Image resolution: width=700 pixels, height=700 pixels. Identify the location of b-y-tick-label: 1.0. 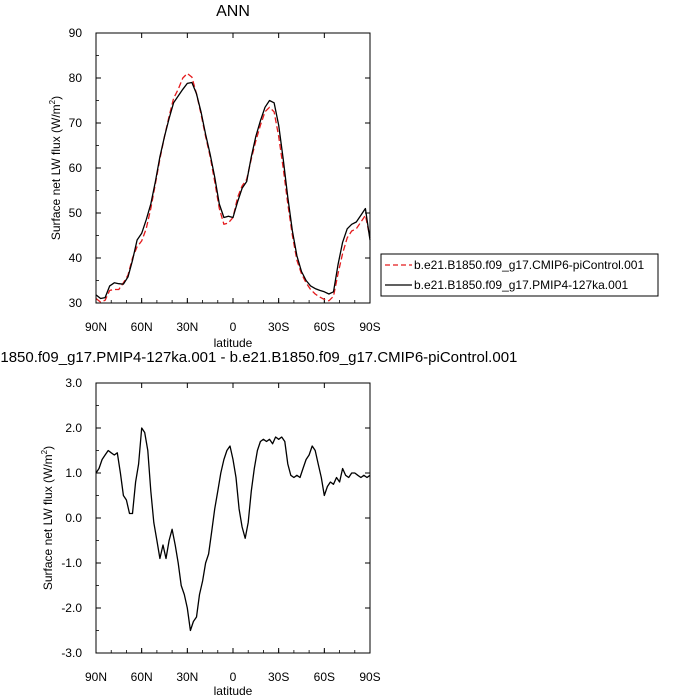
(73, 473).